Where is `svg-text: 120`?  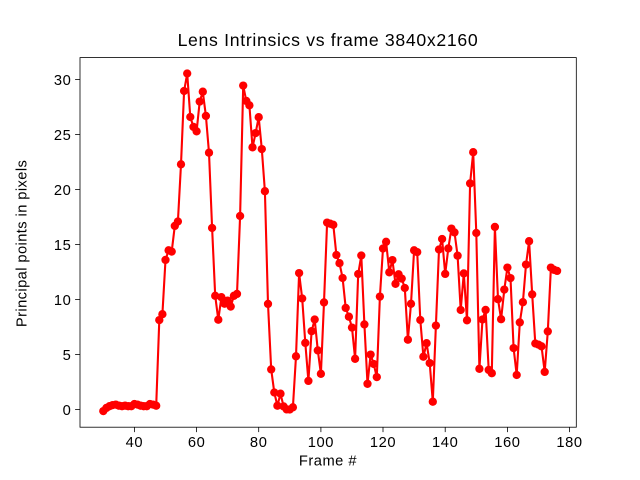
svg-text: 120 is located at coordinates (383, 443).